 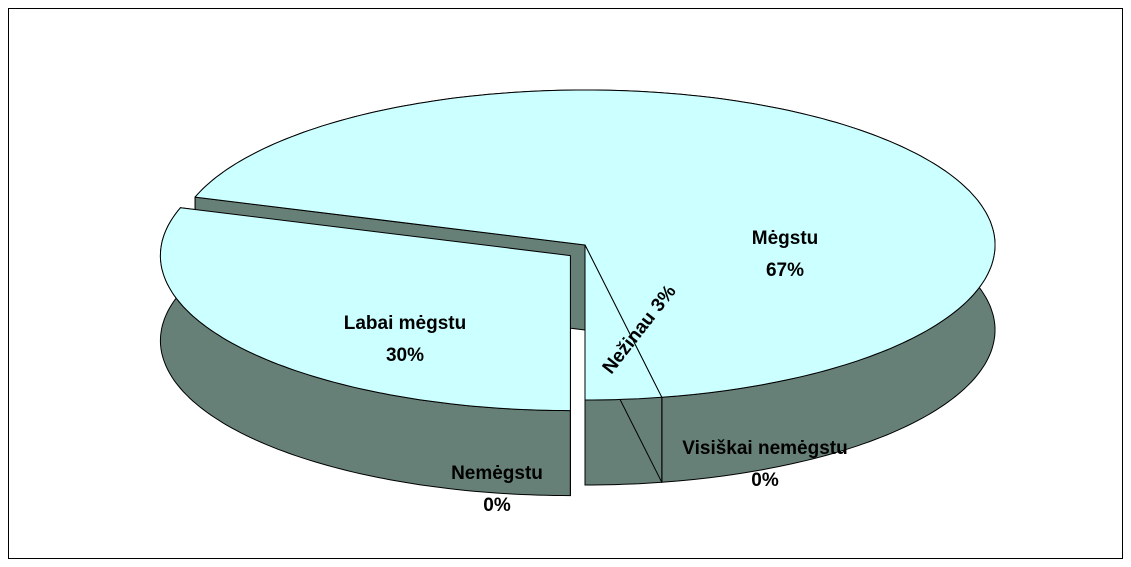 I want to click on value-label: 30%, so click(x=405, y=355).